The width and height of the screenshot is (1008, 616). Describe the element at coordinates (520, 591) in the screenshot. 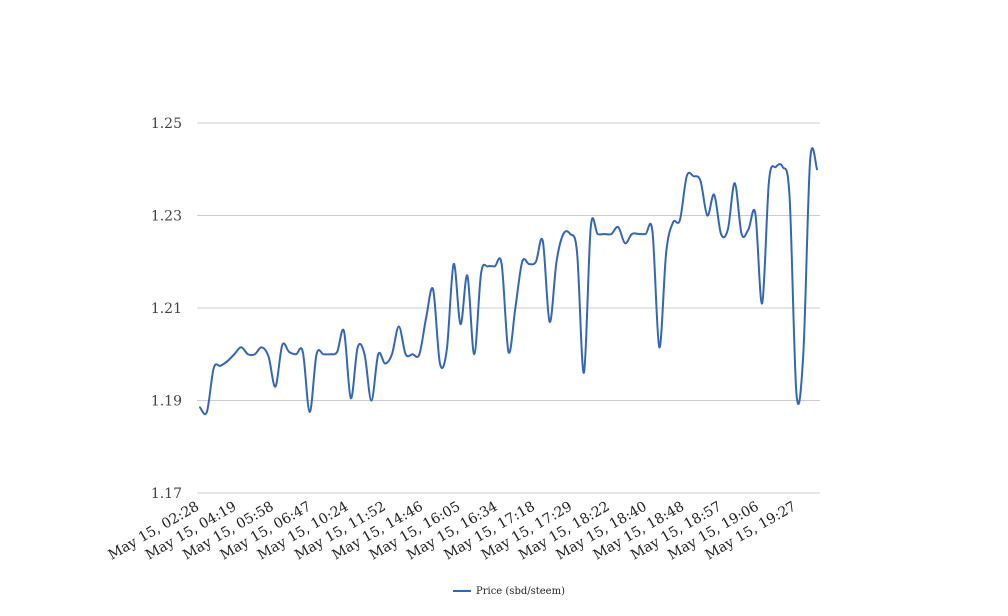

I see `legend-label: Price (sbd/steem)` at that location.